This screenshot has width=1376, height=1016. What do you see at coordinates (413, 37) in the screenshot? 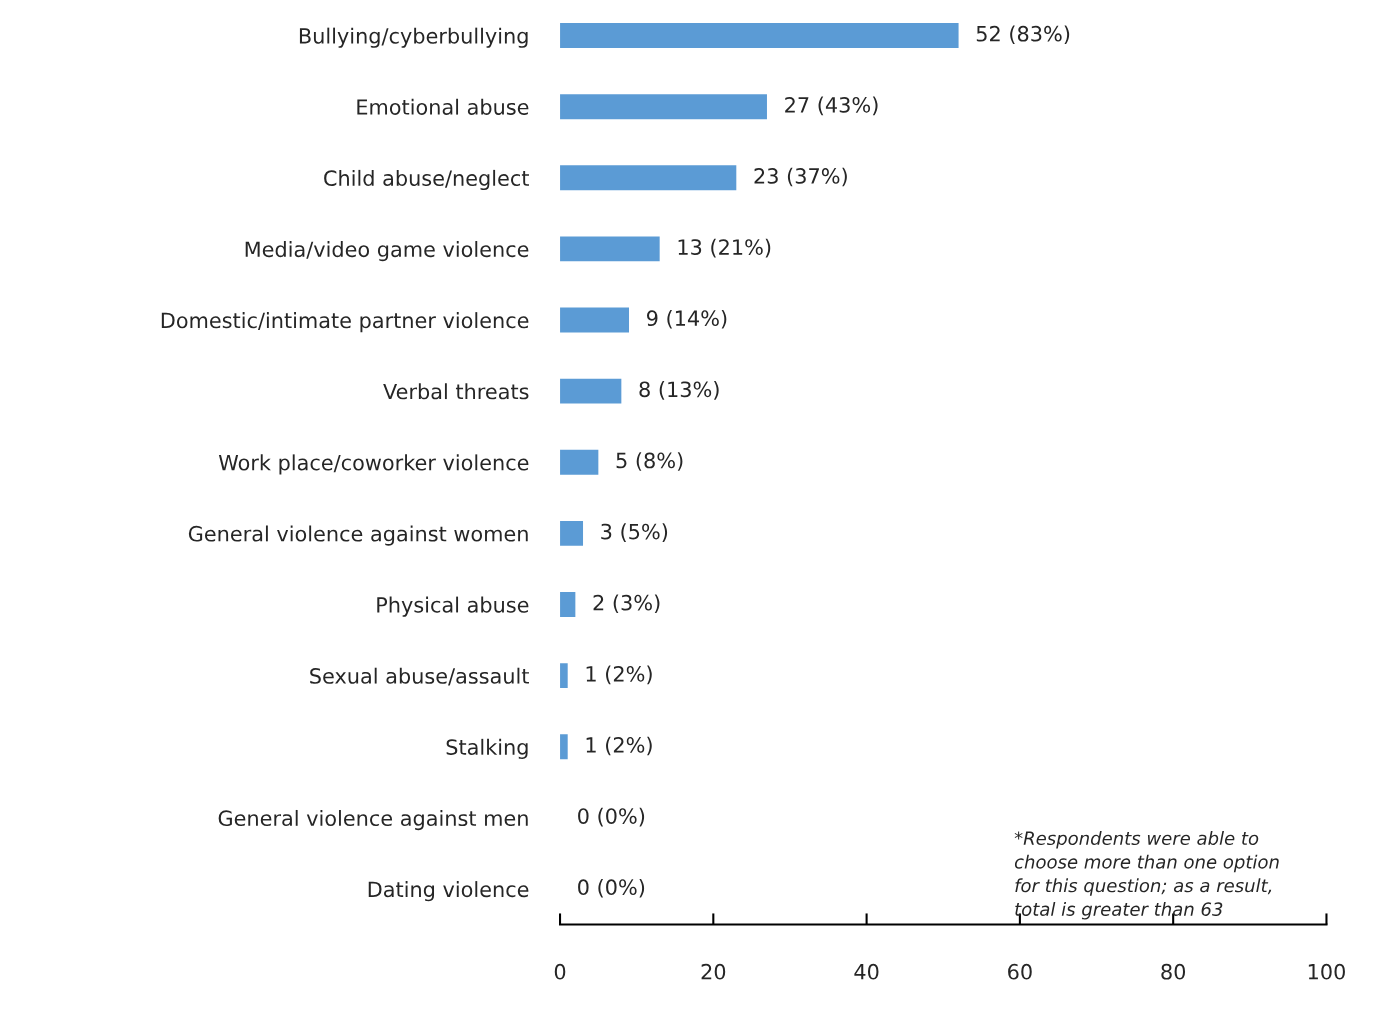
I see `y-tick-label: Bullying/cyberbullying` at bounding box center [413, 37].